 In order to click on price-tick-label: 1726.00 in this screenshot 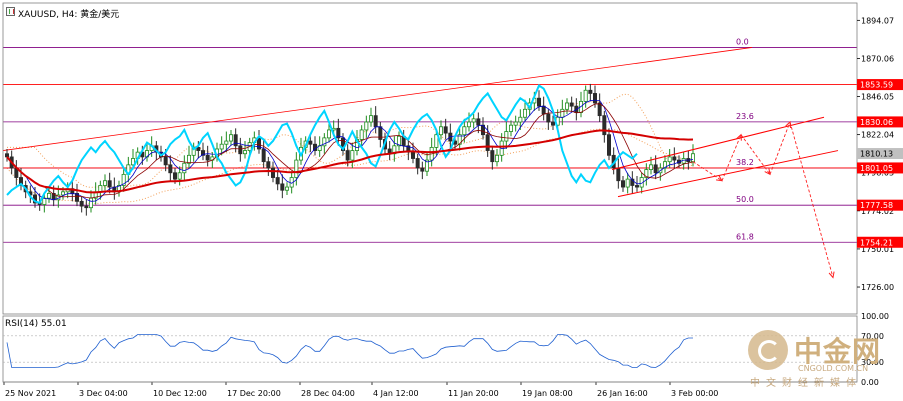, I will do `click(877, 287)`.